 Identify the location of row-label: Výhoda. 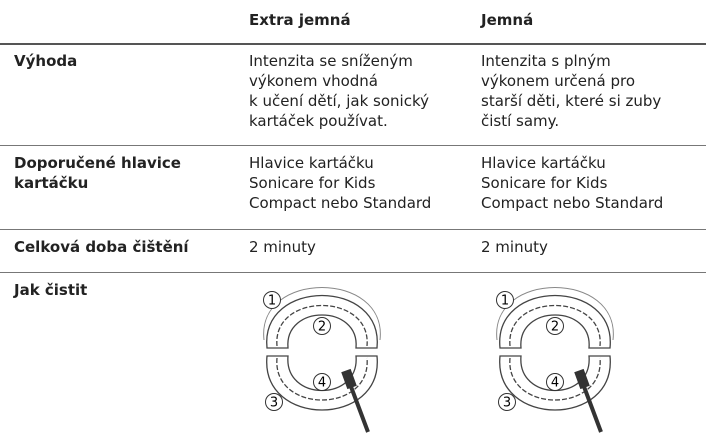
(46, 61).